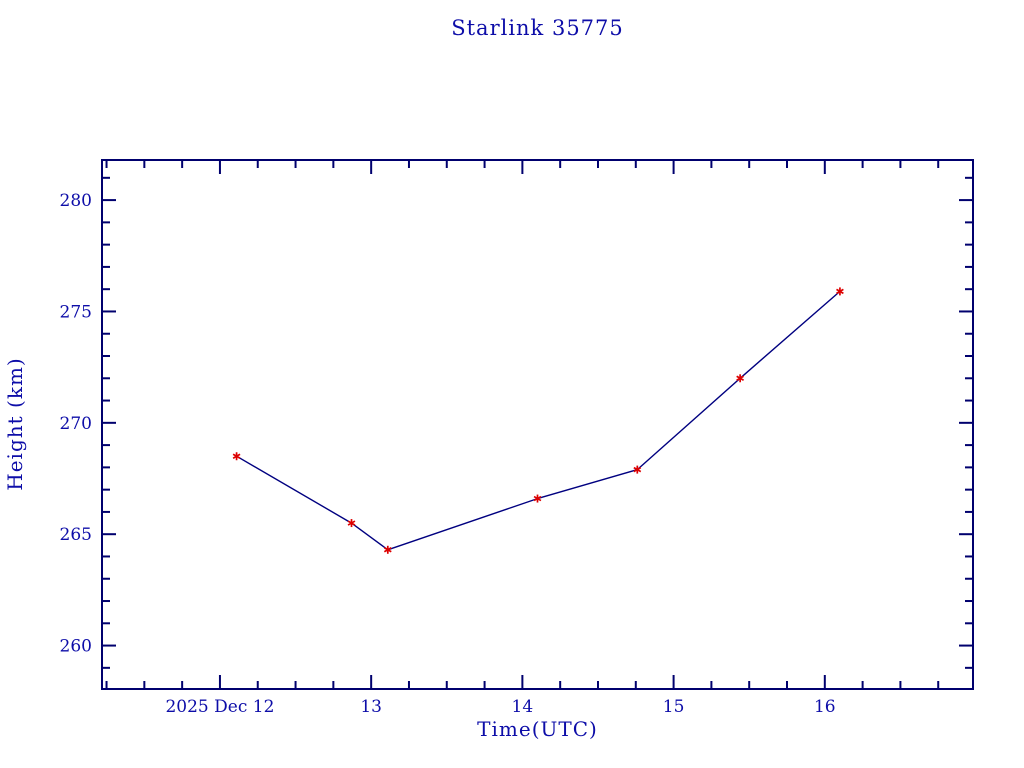  Describe the element at coordinates (76, 647) in the screenshot. I see `y-tick-label: 260` at that location.